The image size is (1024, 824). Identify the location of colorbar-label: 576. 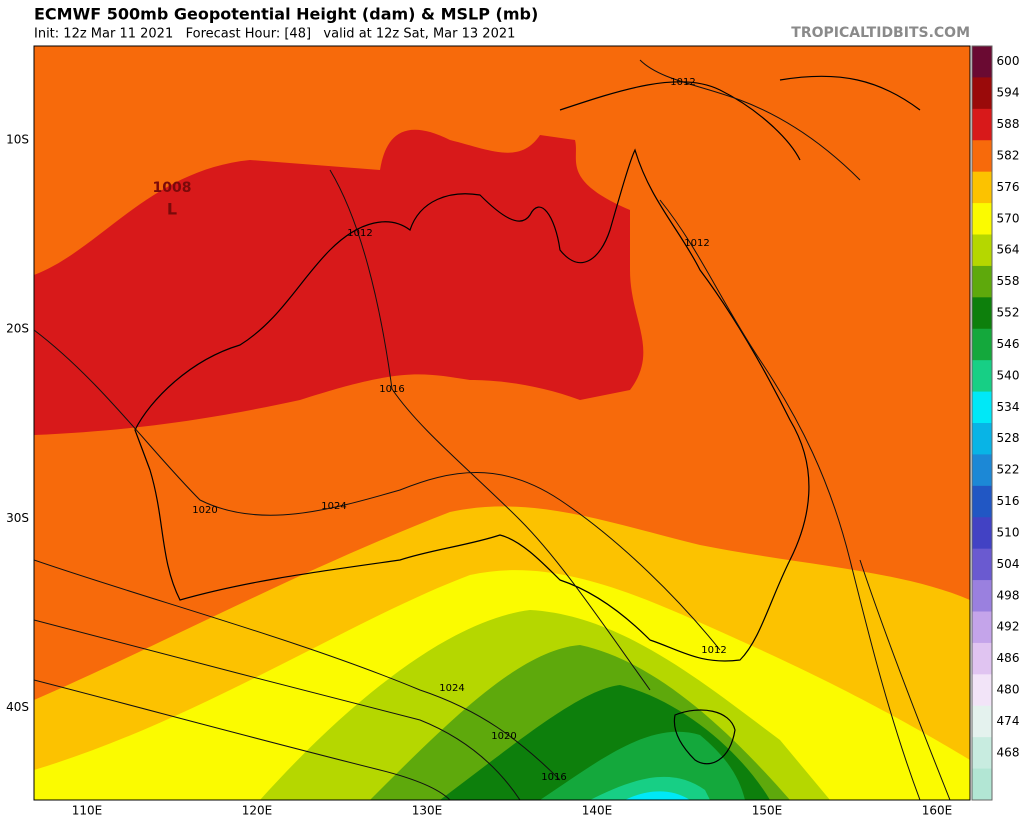
(1008, 187).